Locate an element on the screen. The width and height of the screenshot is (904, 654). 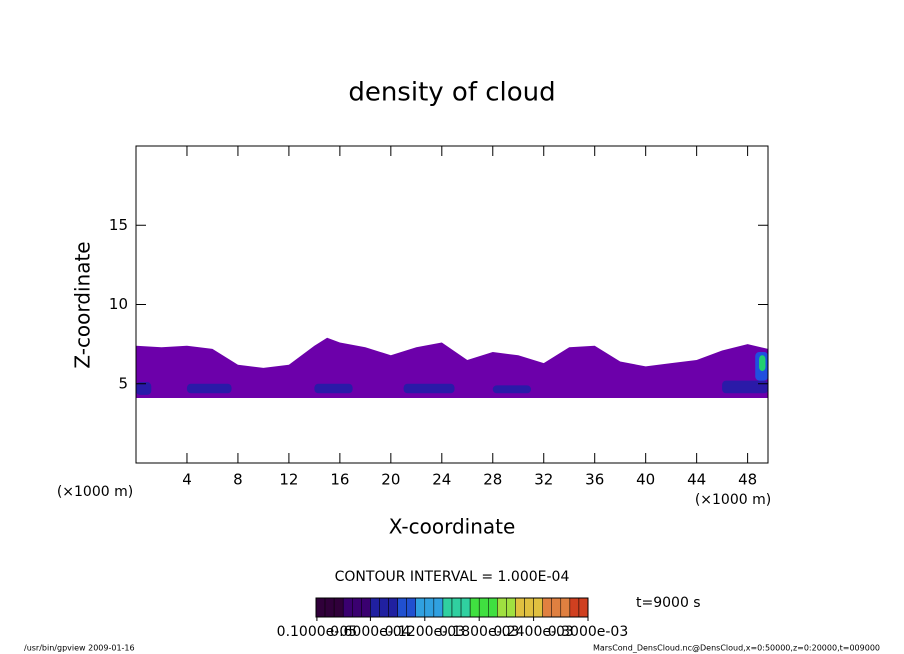
contour-interval: CONTOUR INTERVAL = 1.000E-04 is located at coordinates (452, 577).